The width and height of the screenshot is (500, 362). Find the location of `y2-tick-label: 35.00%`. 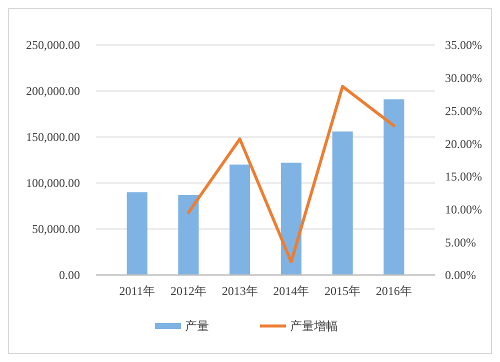

y2-tick-label: 35.00% is located at coordinates (463, 45).